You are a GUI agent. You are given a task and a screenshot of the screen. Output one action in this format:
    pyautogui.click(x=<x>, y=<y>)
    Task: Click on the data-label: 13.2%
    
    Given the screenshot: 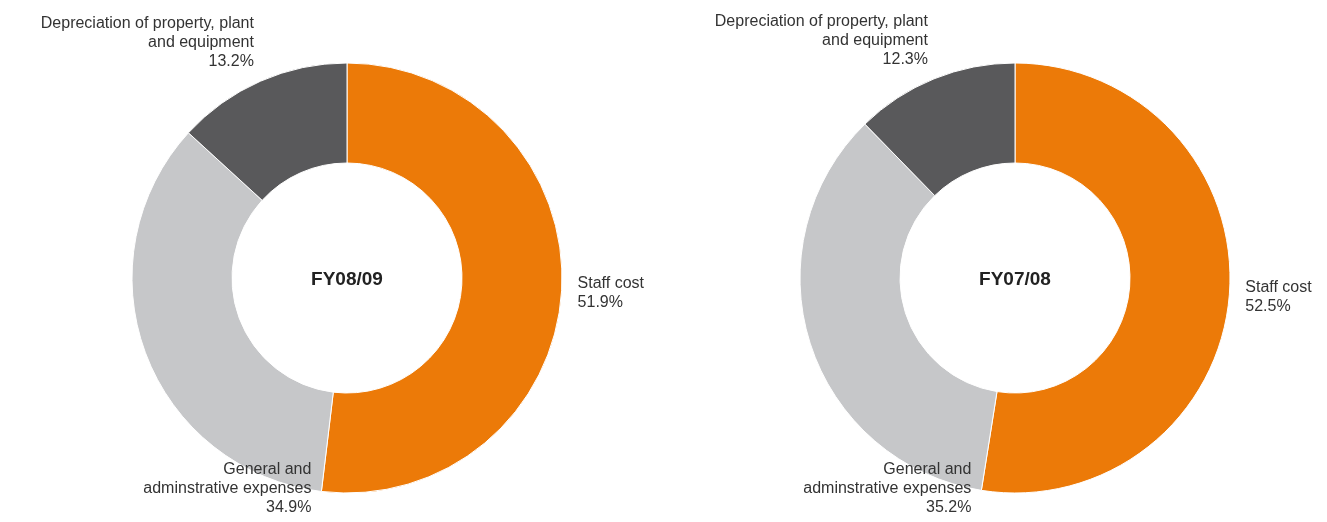 What is the action you would take?
    pyautogui.click(x=231, y=61)
    